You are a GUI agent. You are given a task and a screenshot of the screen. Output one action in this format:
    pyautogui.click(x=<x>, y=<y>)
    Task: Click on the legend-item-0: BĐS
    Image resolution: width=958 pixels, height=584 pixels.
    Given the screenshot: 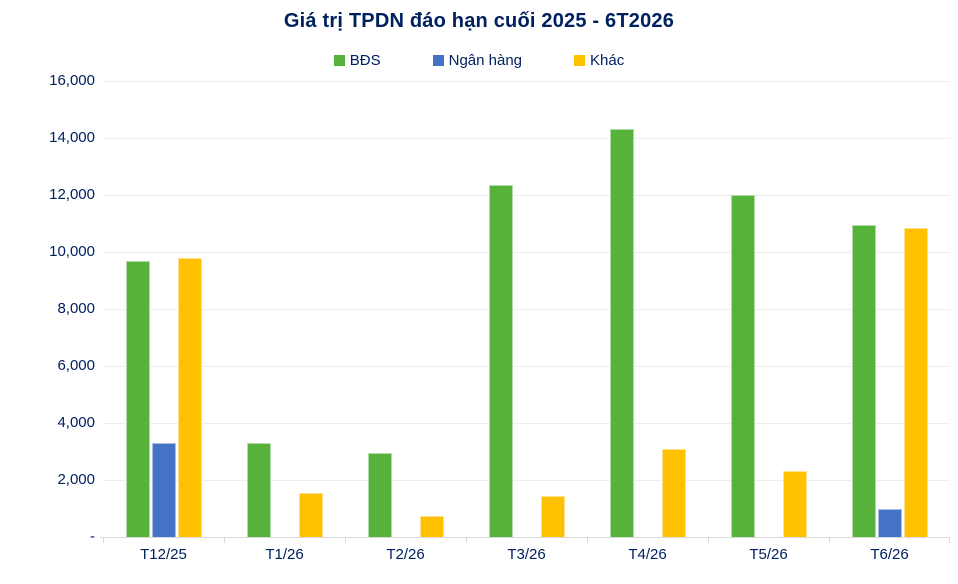 What is the action you would take?
    pyautogui.click(x=357, y=60)
    